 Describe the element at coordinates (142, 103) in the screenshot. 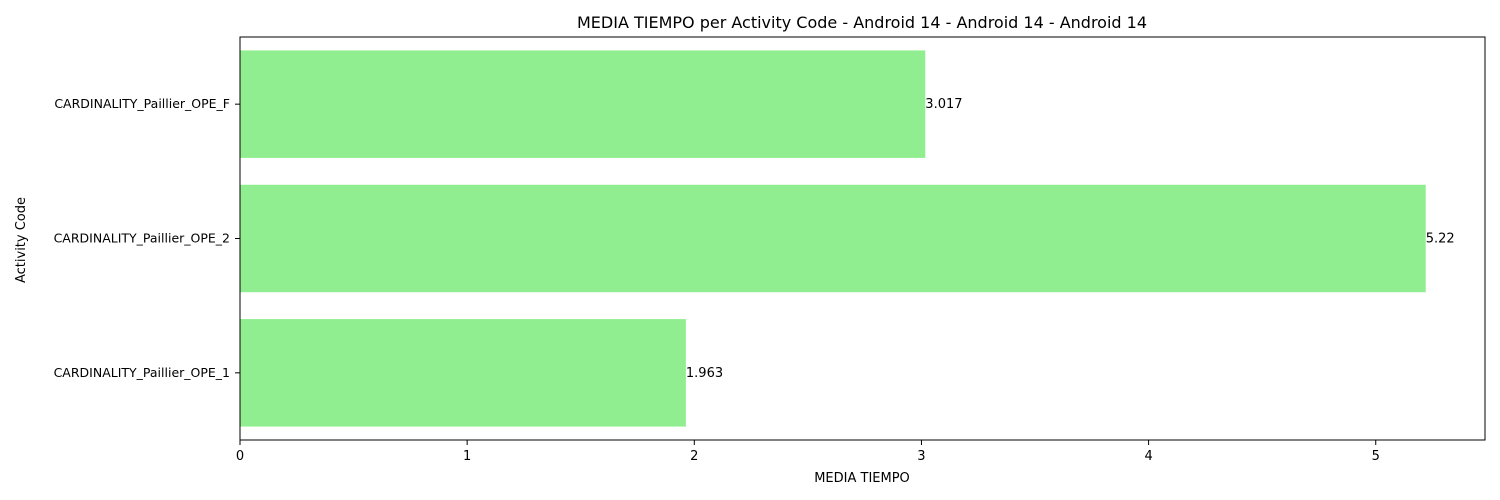

I see `y-tick-label: CARDINALITY_Paillier_OPE_F` at that location.